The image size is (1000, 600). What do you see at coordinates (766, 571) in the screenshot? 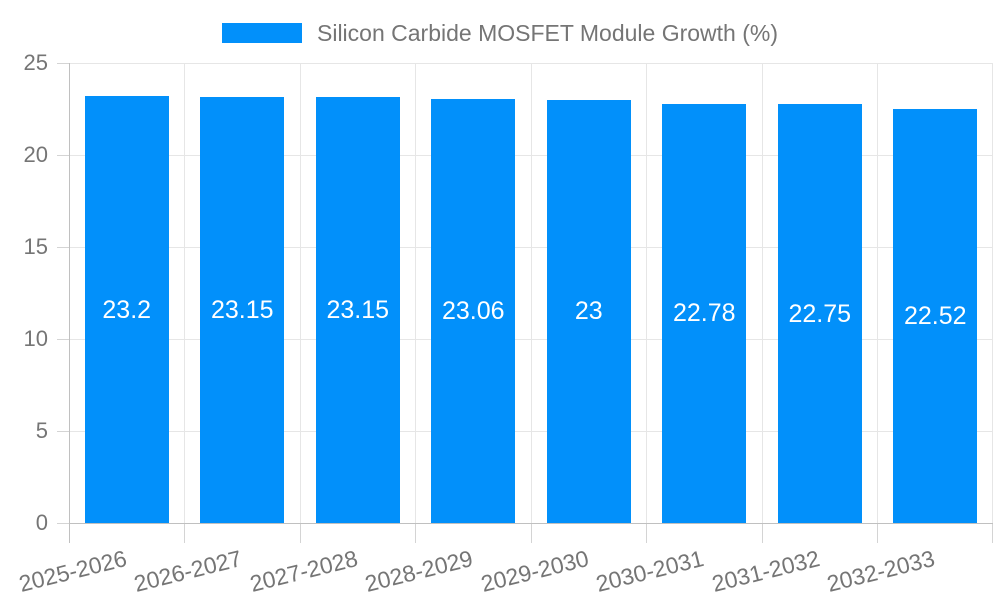
I see `x-tick-label: 2031-2032` at bounding box center [766, 571].